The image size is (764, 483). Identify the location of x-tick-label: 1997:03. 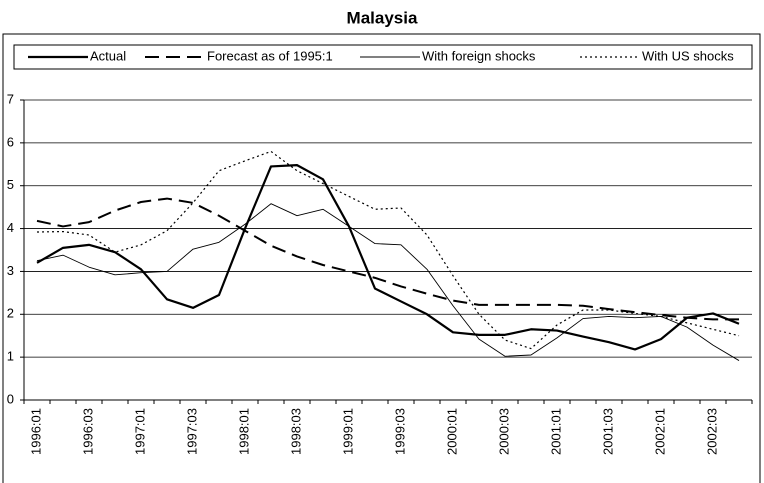
(191, 431).